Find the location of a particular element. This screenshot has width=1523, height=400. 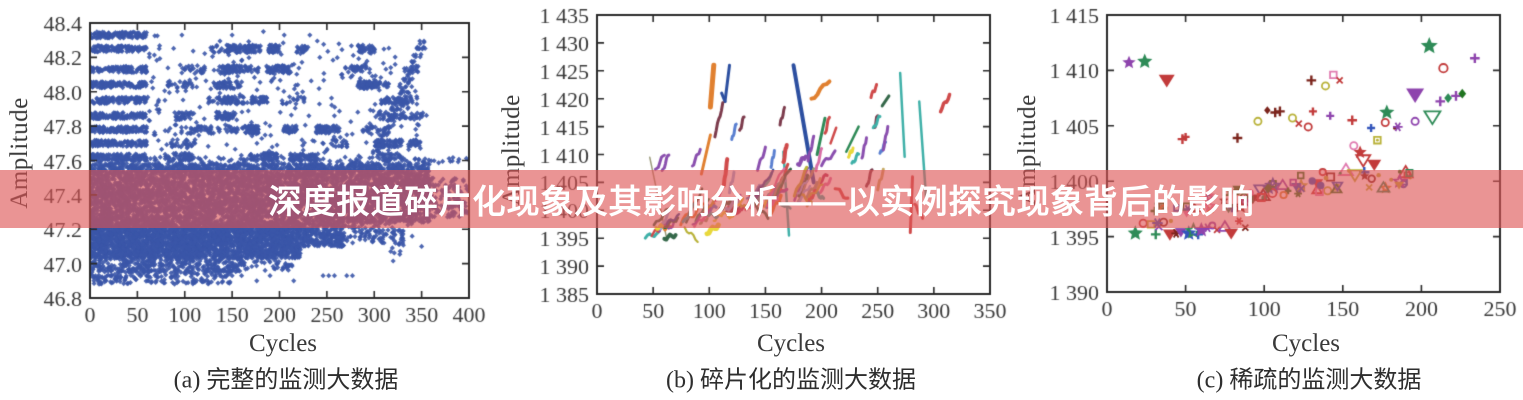

chart-c-caption: (c) 稀疏的监测大数据 is located at coordinates (1309, 380).